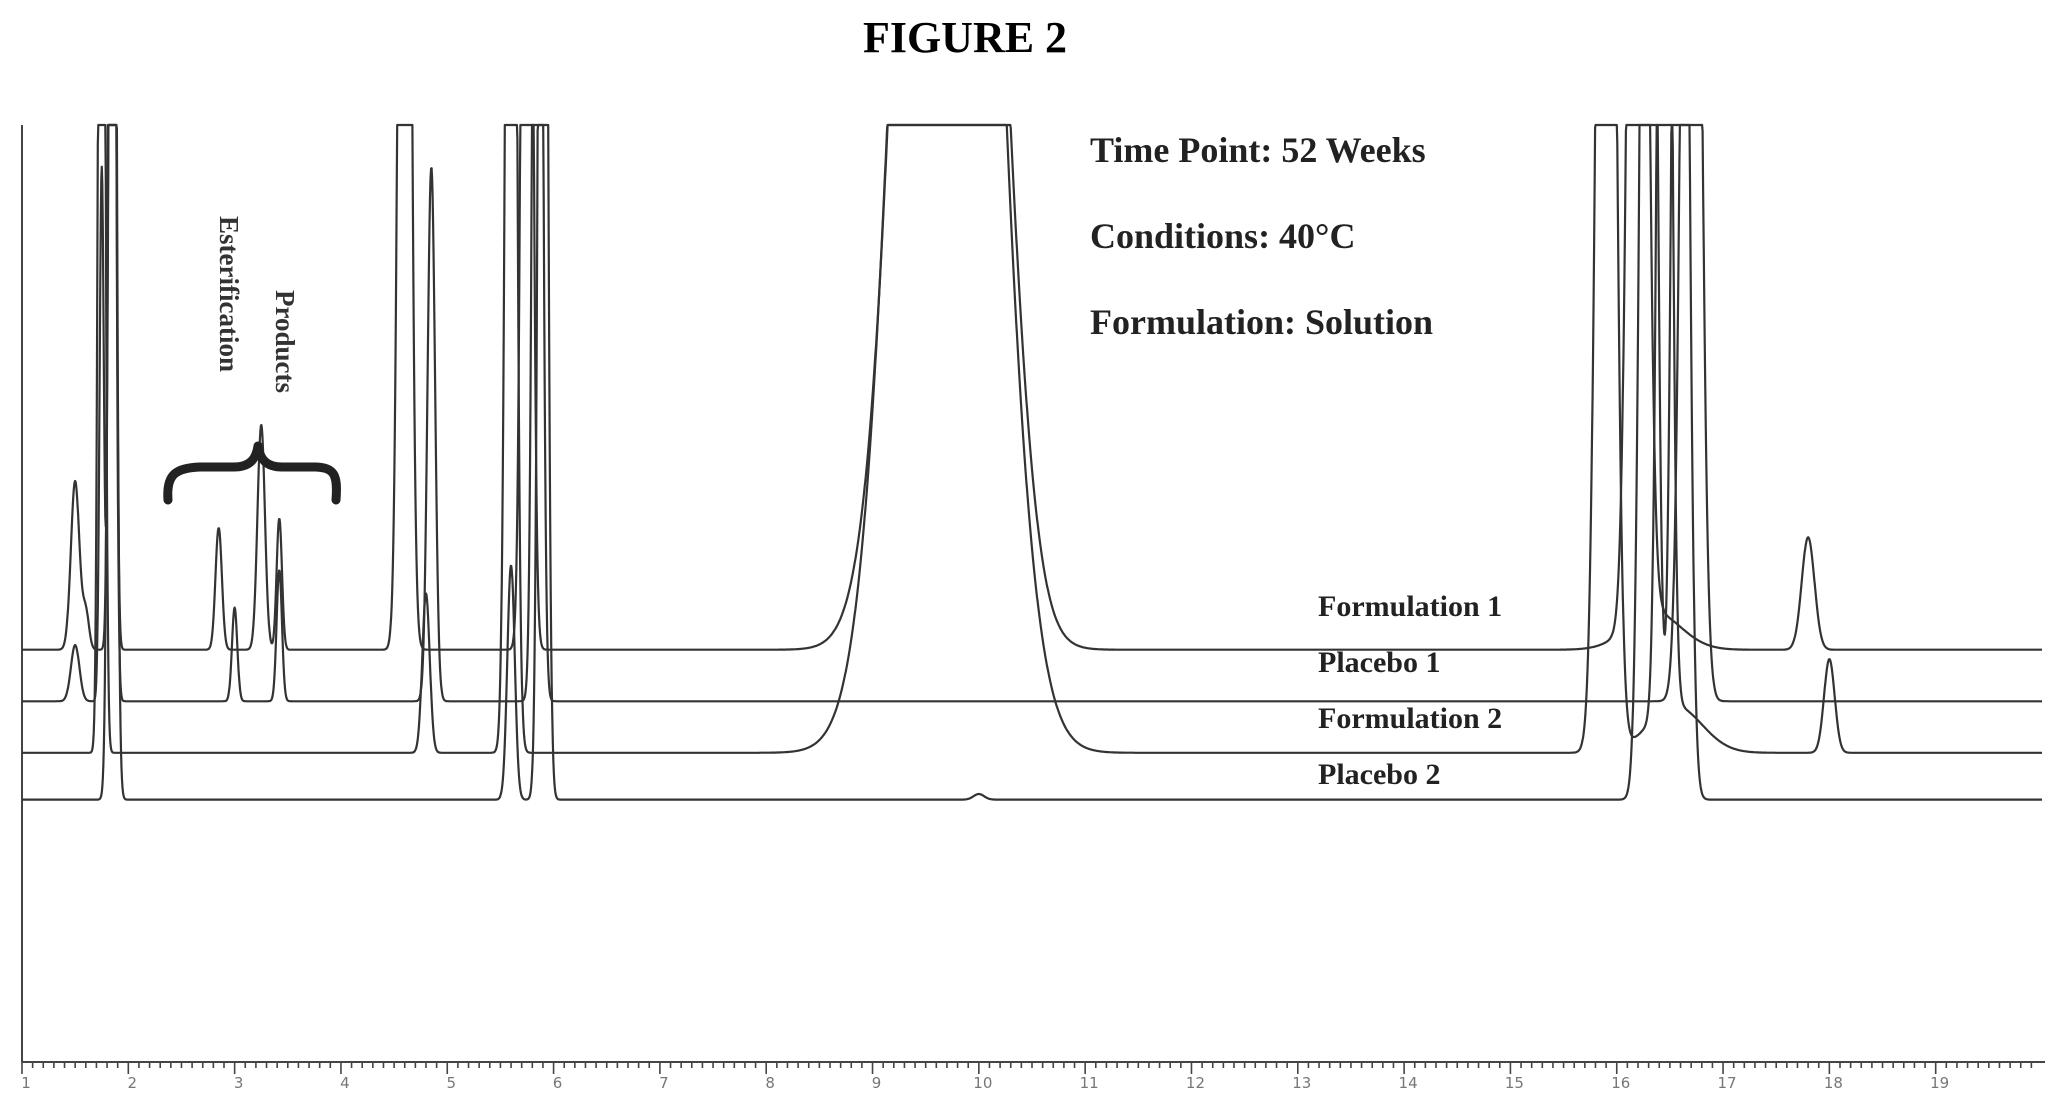 Image resolution: width=2065 pixels, height=1101 pixels. Describe the element at coordinates (664, 1083) in the screenshot. I see `x-tick-label: 7` at that location.